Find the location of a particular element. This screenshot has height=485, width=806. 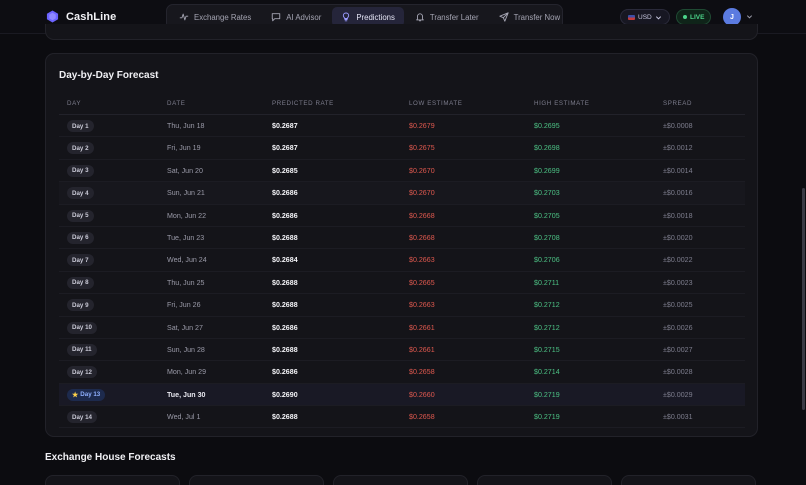

day-label: Day 12 is located at coordinates (82, 372).